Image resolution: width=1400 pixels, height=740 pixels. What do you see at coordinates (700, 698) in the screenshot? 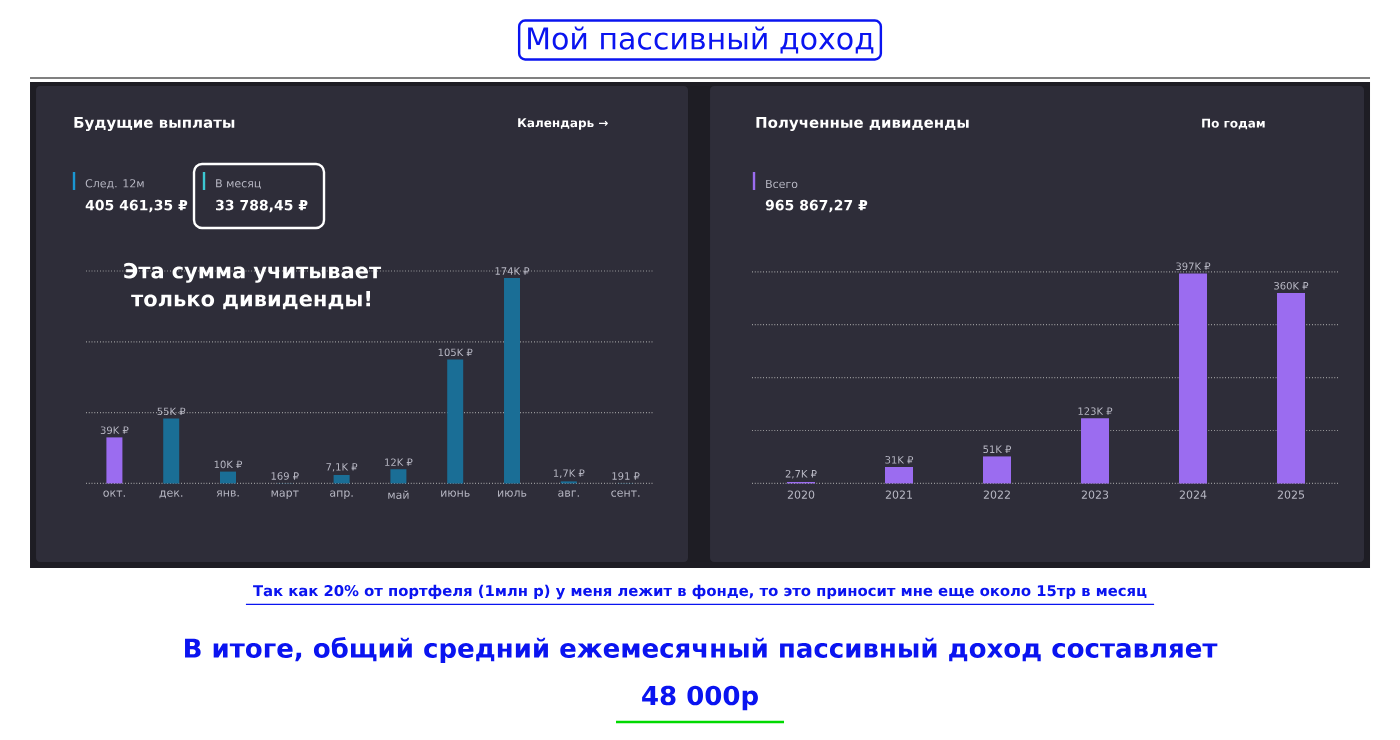
I see `text: 48 000р` at bounding box center [700, 698].